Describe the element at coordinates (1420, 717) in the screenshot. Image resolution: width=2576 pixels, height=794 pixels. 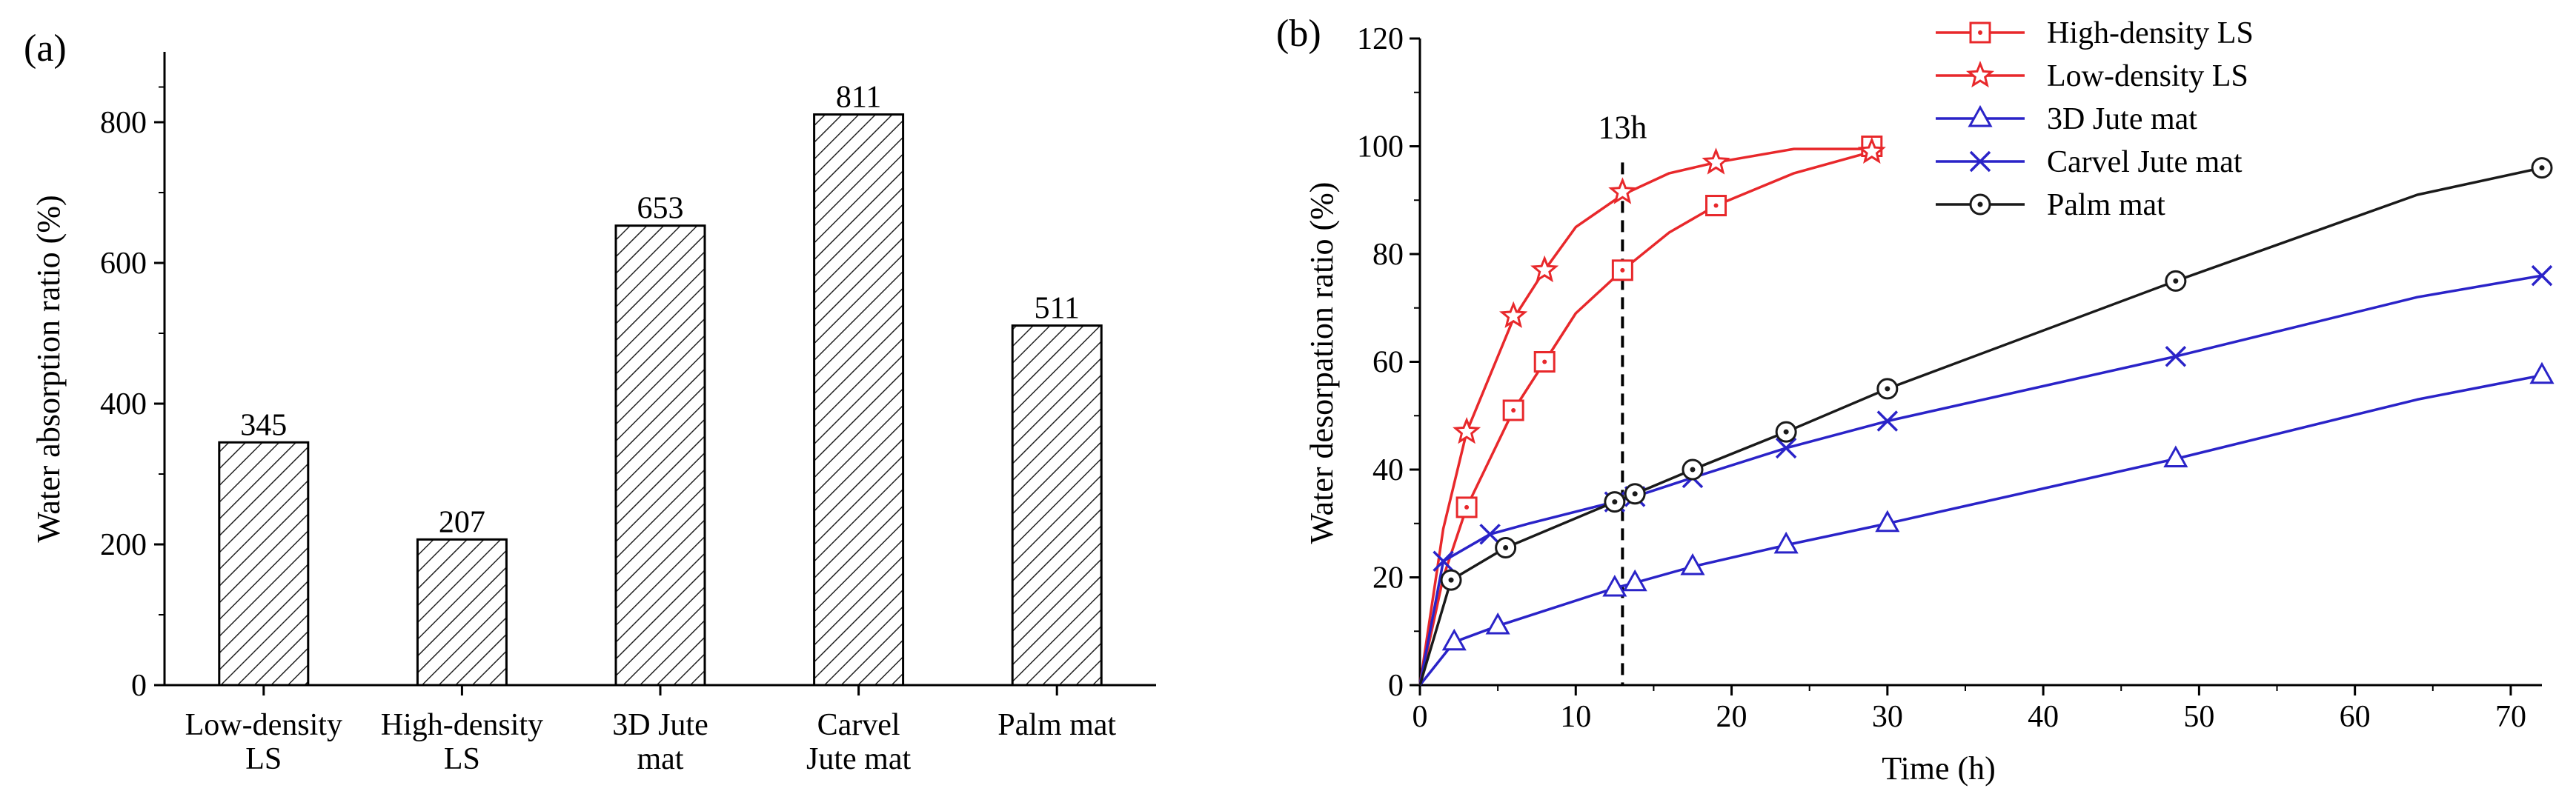
I see `panel-b-x-tick-label: 0` at that location.